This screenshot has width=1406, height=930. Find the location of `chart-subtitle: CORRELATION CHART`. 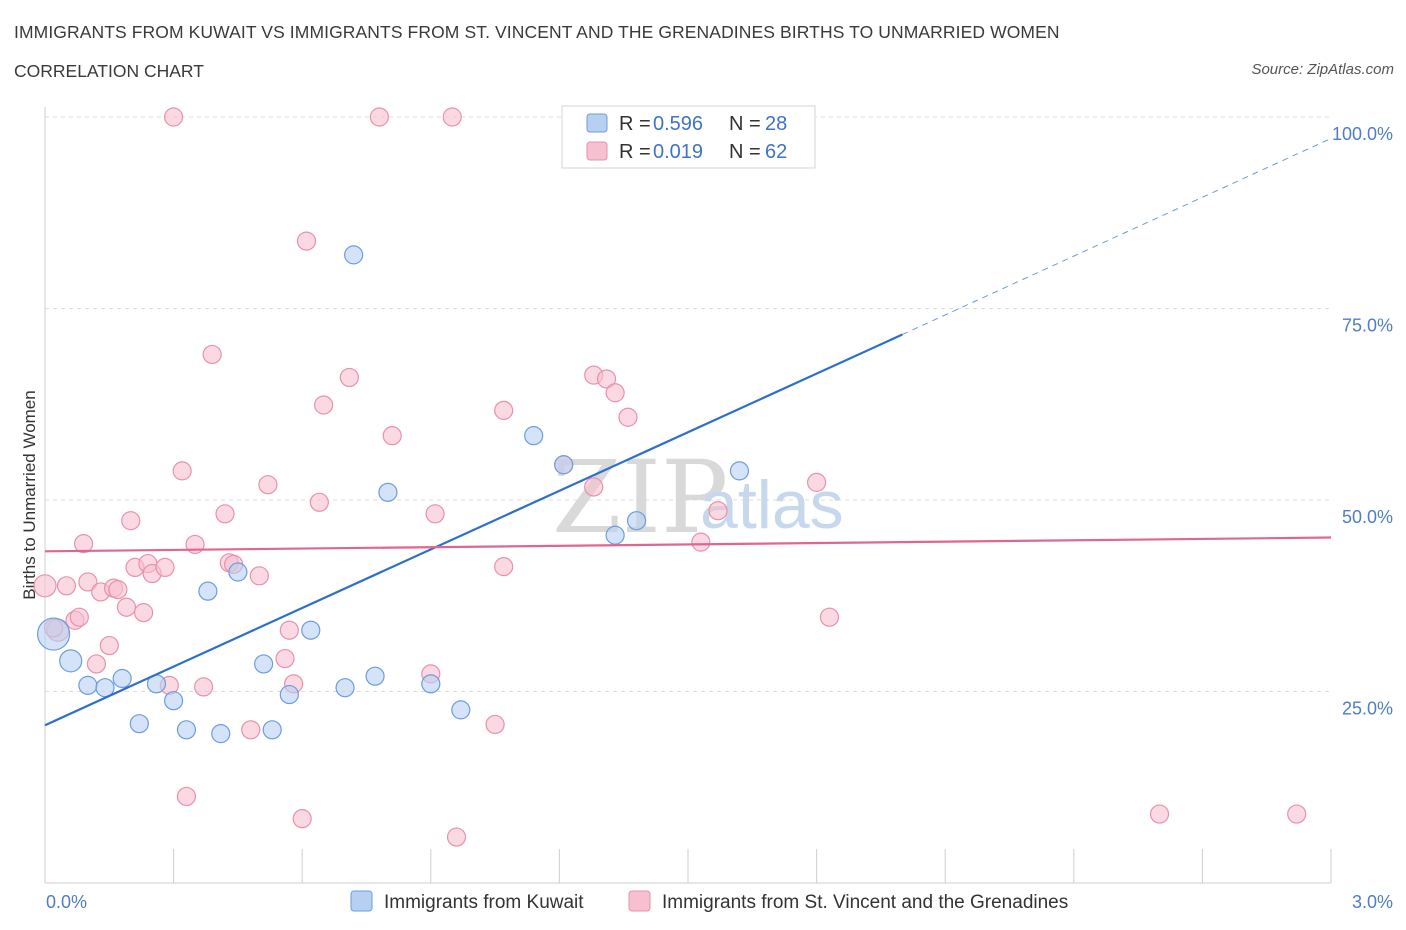

chart-subtitle: CORRELATION CHART is located at coordinates (109, 71).